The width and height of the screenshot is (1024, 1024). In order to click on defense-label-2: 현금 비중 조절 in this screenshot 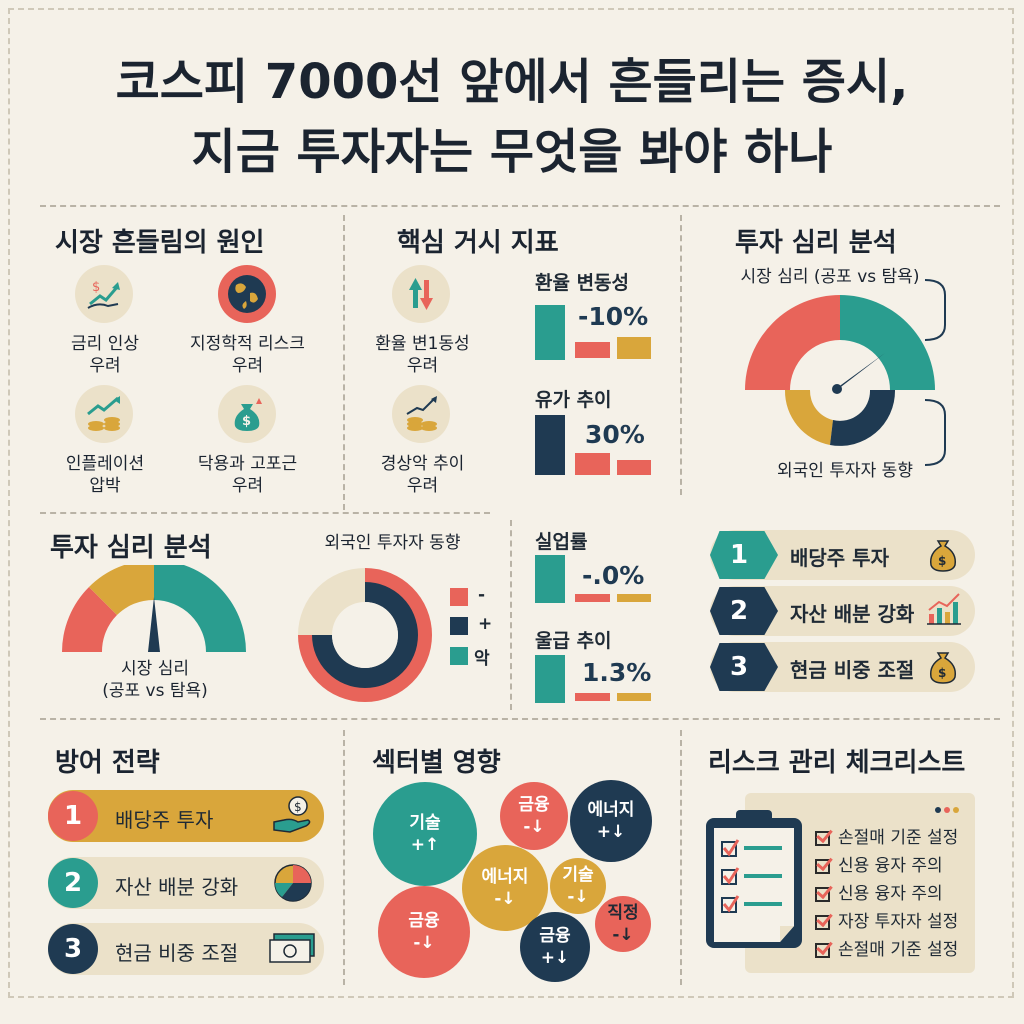, I will do `click(177, 953)`.